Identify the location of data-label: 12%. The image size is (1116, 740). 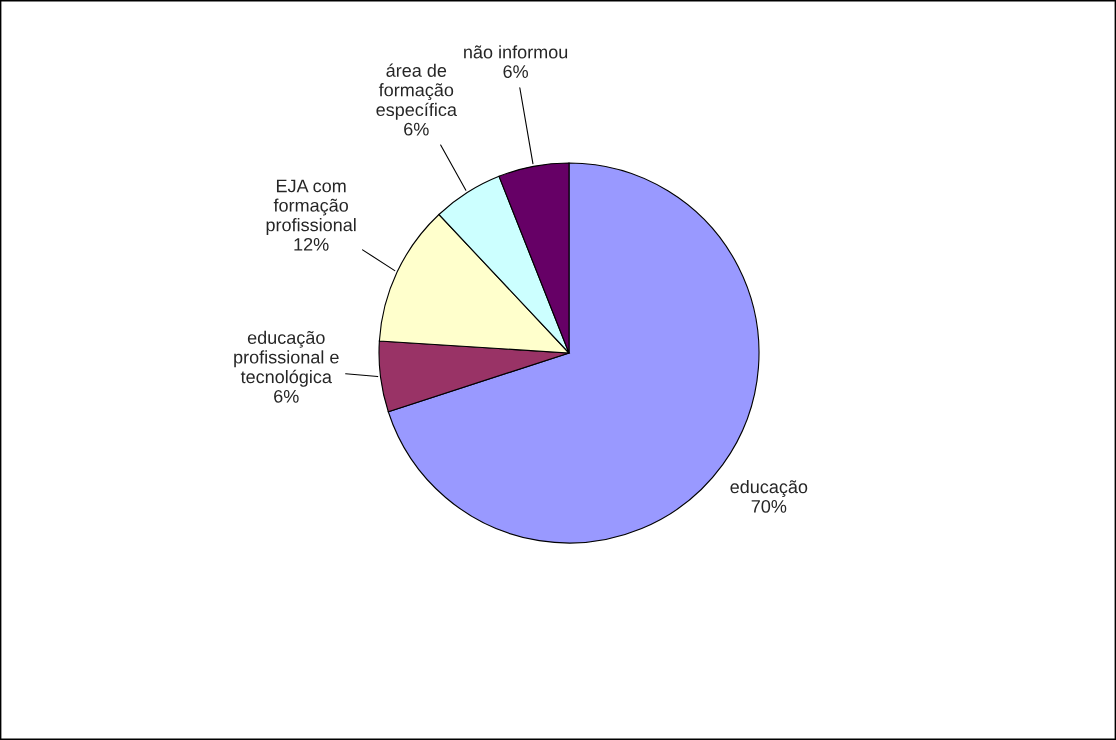
(311, 244).